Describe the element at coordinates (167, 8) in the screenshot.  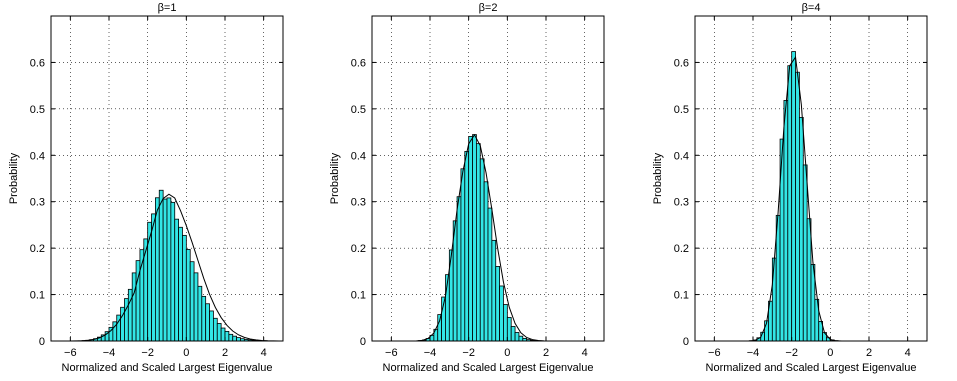
I see `chart-title: β=1` at that location.